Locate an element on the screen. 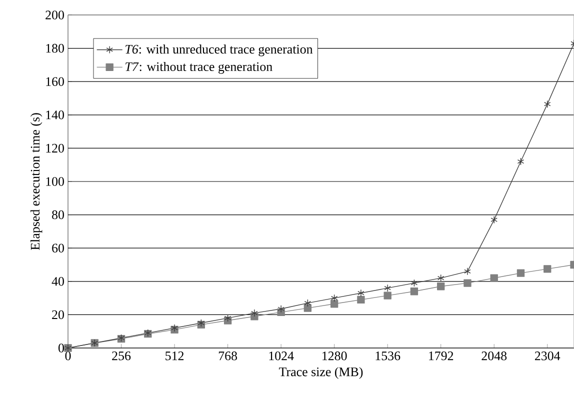 Image resolution: width=574 pixels, height=405 pixels. legend-label: T7: without trace generation is located at coordinates (199, 68).